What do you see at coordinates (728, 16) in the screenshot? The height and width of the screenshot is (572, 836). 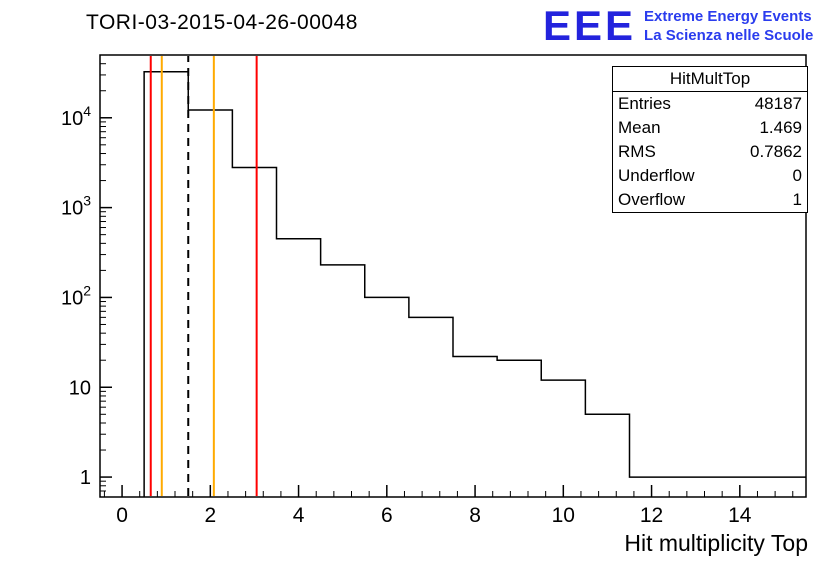 I see `eee-logo-line1: Extreme Energy Events` at bounding box center [728, 16].